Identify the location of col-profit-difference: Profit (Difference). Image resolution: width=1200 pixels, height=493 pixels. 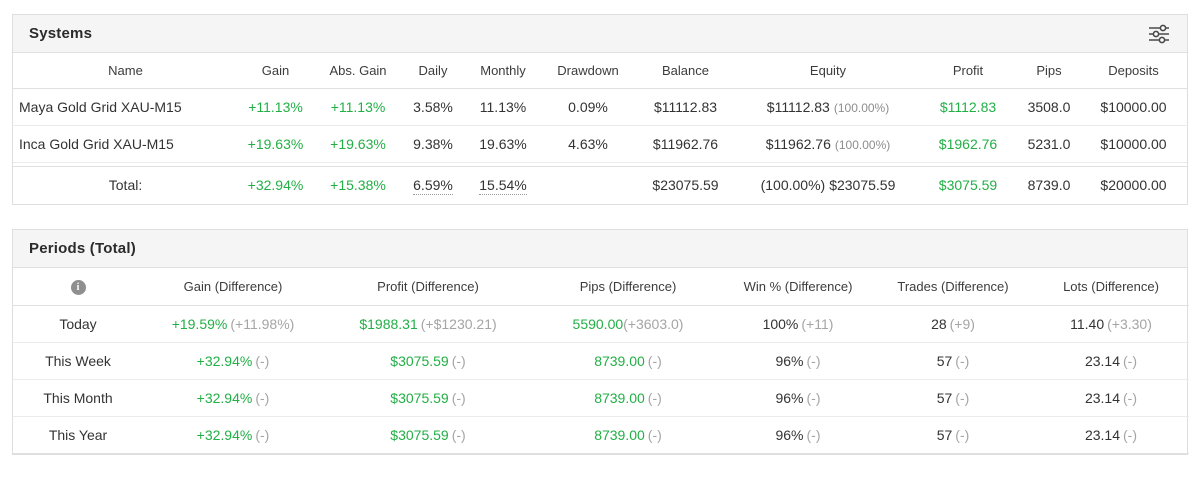
(428, 286).